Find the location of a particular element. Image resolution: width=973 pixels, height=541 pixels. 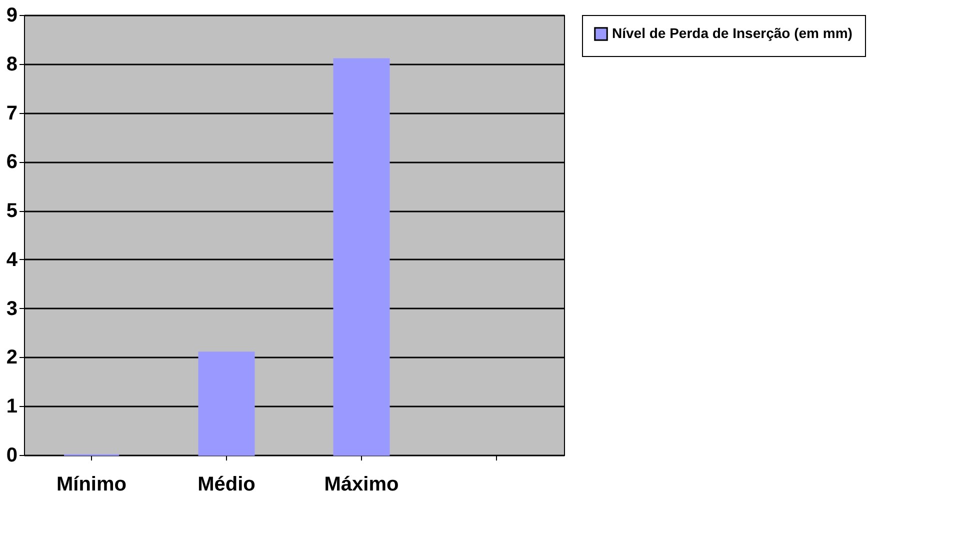

x-tick-label: Mínimo is located at coordinates (91, 485).